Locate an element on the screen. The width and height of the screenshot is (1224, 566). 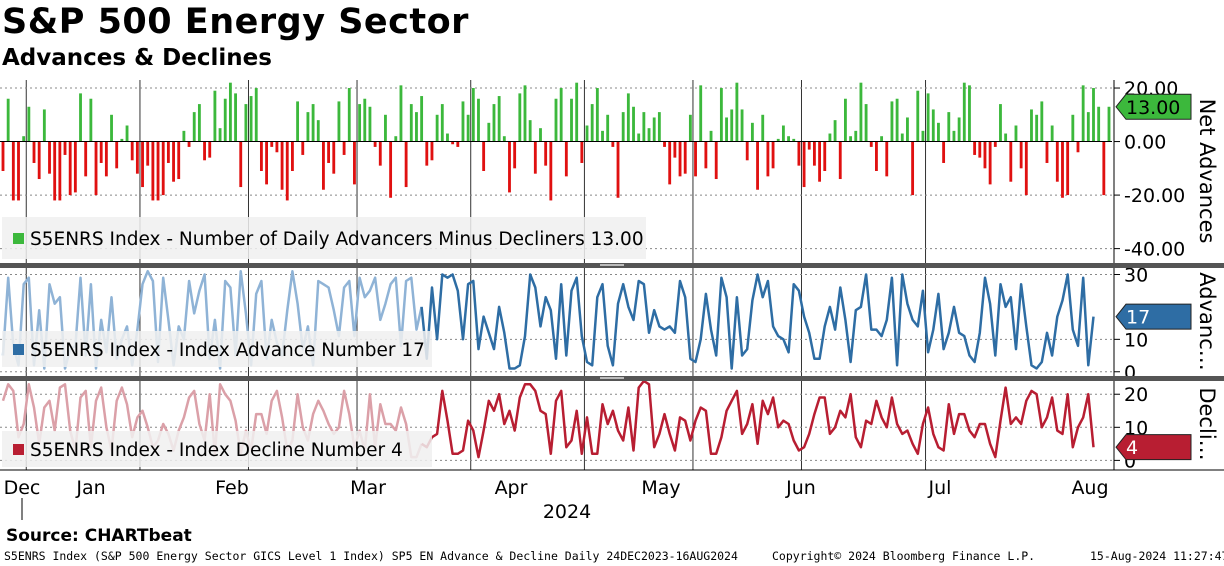
legend-label: S5ENRS Index - Index Decline Number 4 is located at coordinates (216, 450).